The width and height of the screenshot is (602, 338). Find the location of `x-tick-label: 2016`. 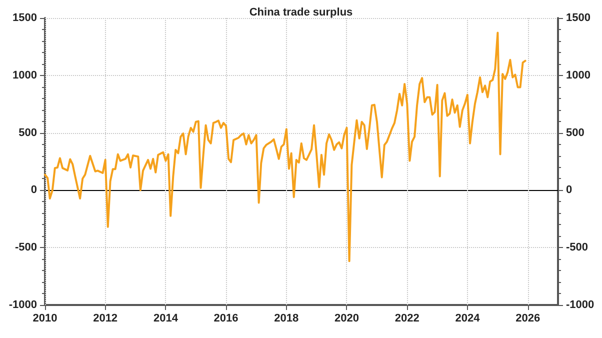

x-tick-label: 2016 is located at coordinates (226, 318).